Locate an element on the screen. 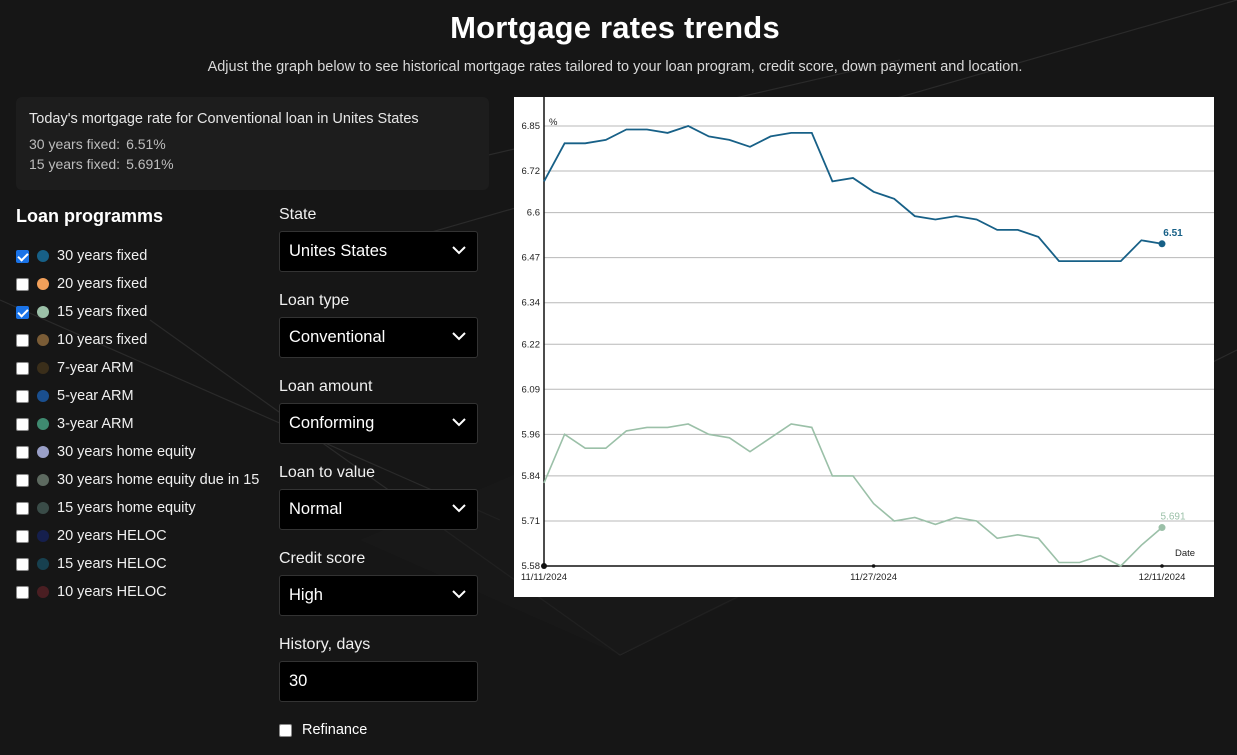 Image resolution: width=1237 pixels, height=755 pixels. refinance-checkbox is located at coordinates (285, 730).